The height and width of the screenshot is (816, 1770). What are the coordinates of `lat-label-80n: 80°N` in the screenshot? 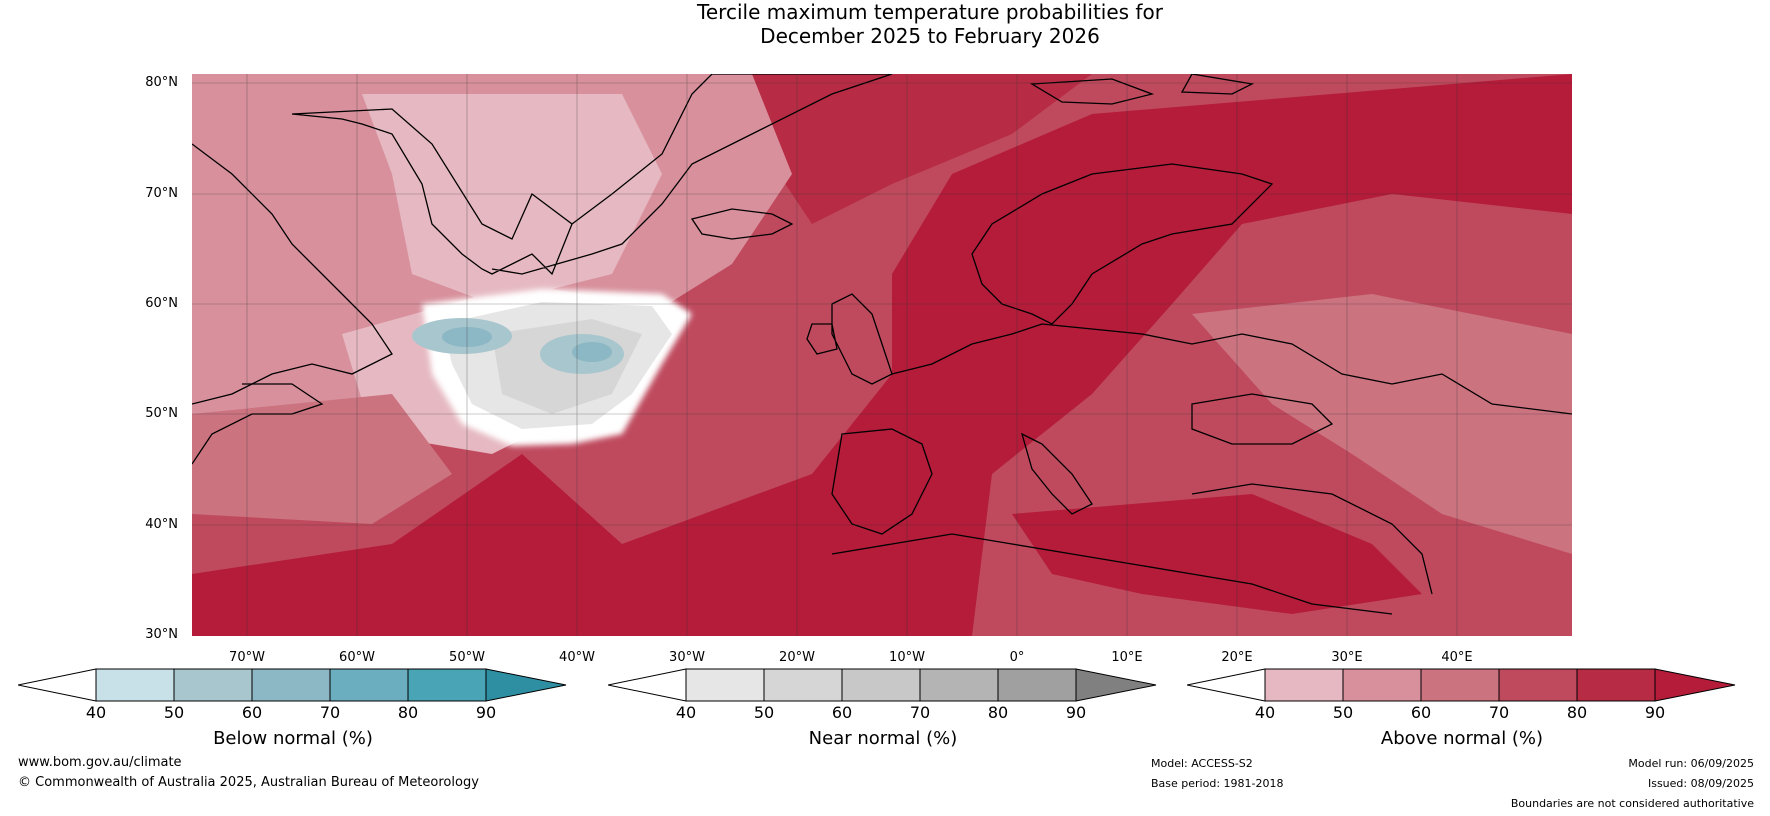 It's located at (161, 82).